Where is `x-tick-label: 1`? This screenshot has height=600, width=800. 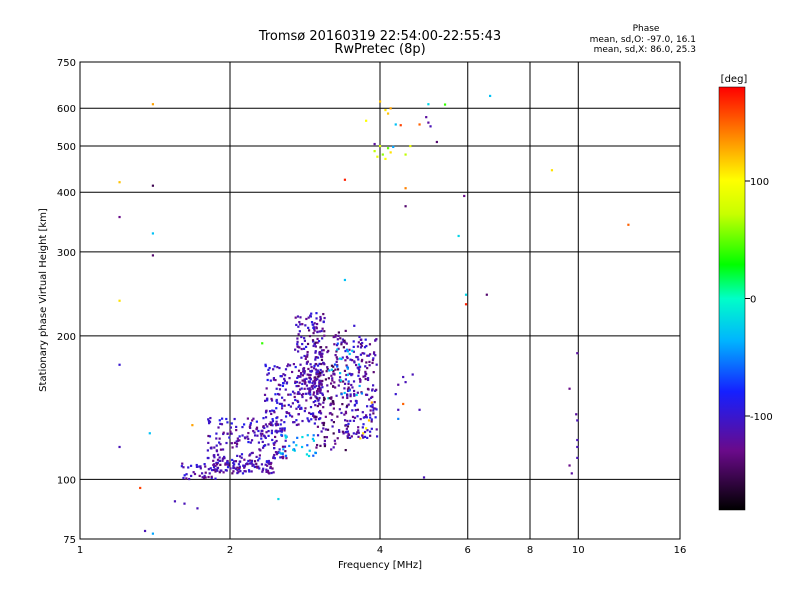 x-tick-label: 1 is located at coordinates (80, 550).